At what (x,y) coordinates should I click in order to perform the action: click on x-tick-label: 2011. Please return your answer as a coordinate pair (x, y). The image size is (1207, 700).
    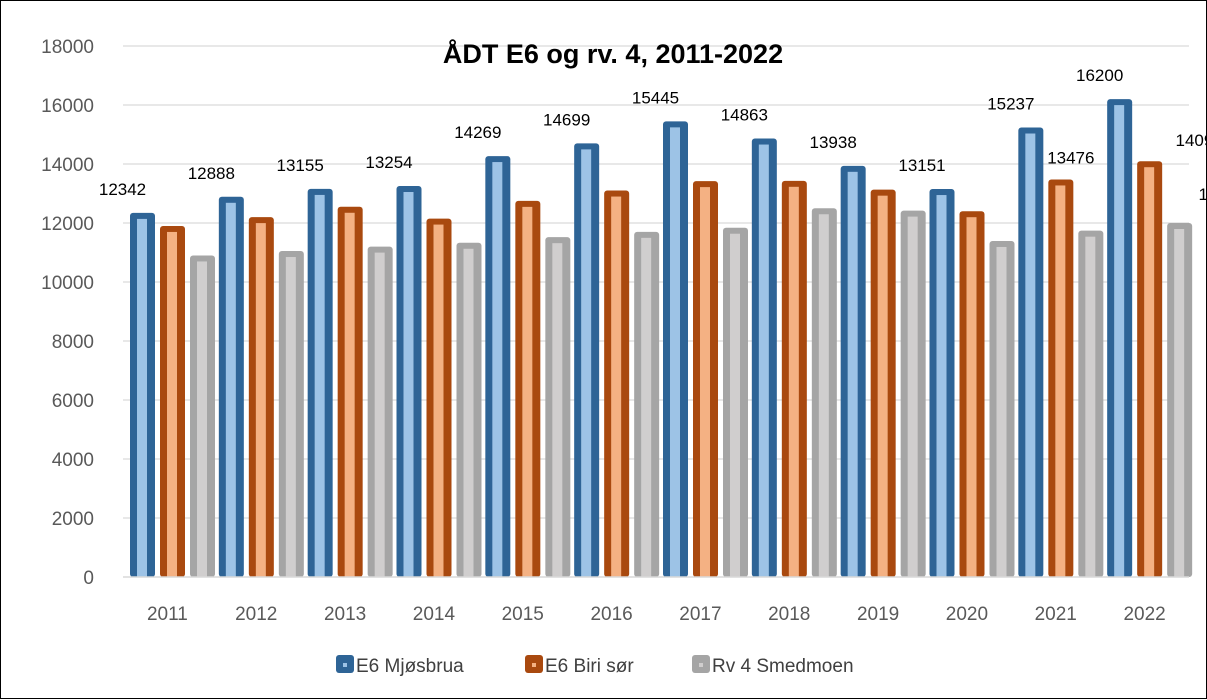
    Looking at the image, I should click on (167, 614).